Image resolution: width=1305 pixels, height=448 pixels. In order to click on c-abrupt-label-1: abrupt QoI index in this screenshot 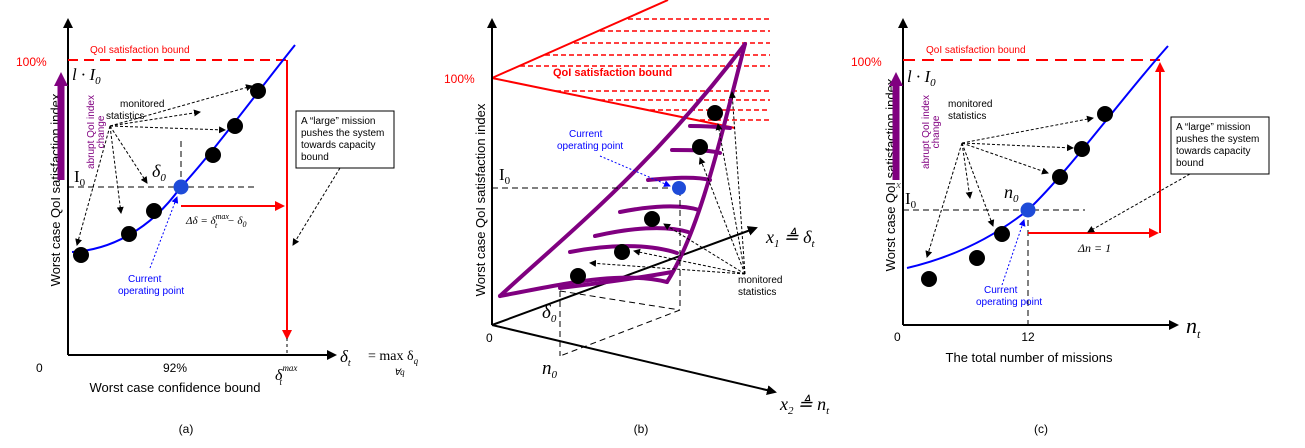, I will do `click(926, 132)`.